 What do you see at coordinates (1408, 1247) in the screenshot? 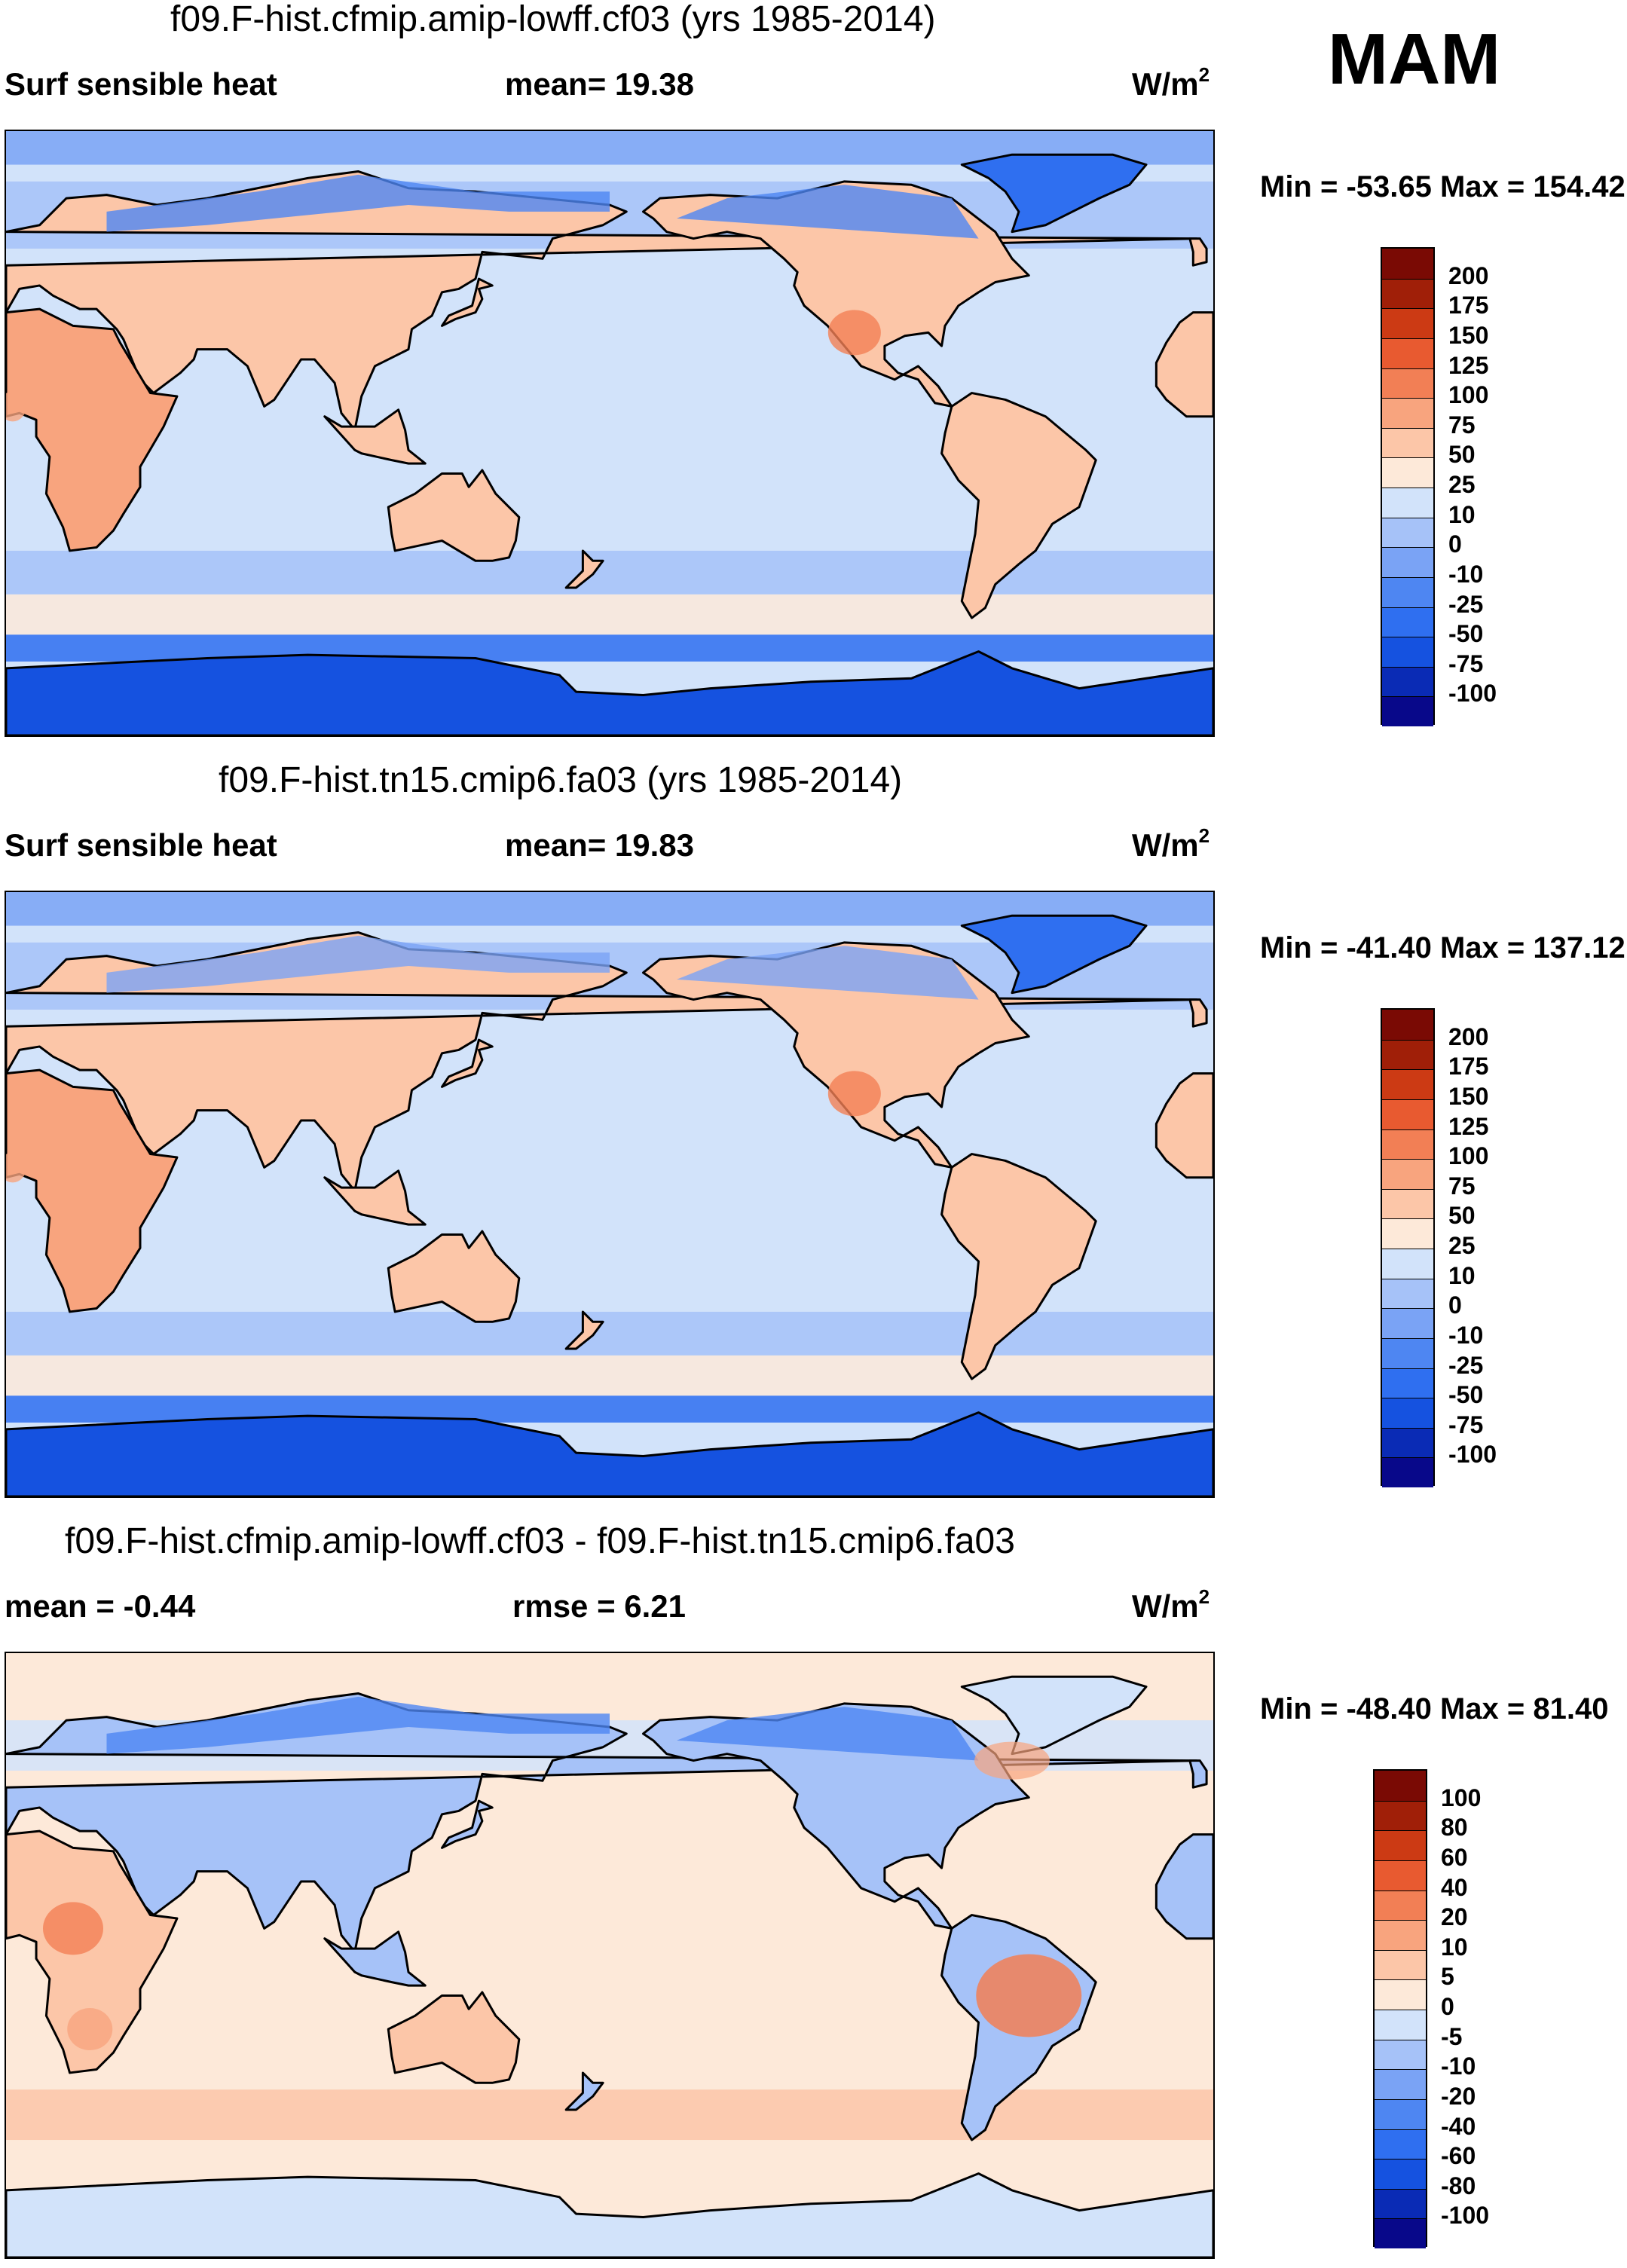
I see `panel-2-colorbar` at bounding box center [1408, 1247].